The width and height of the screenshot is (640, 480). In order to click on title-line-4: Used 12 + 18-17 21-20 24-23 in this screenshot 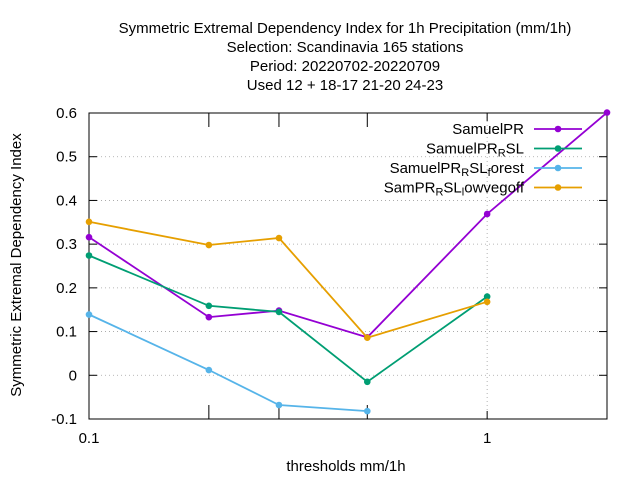, I will do `click(345, 85)`.